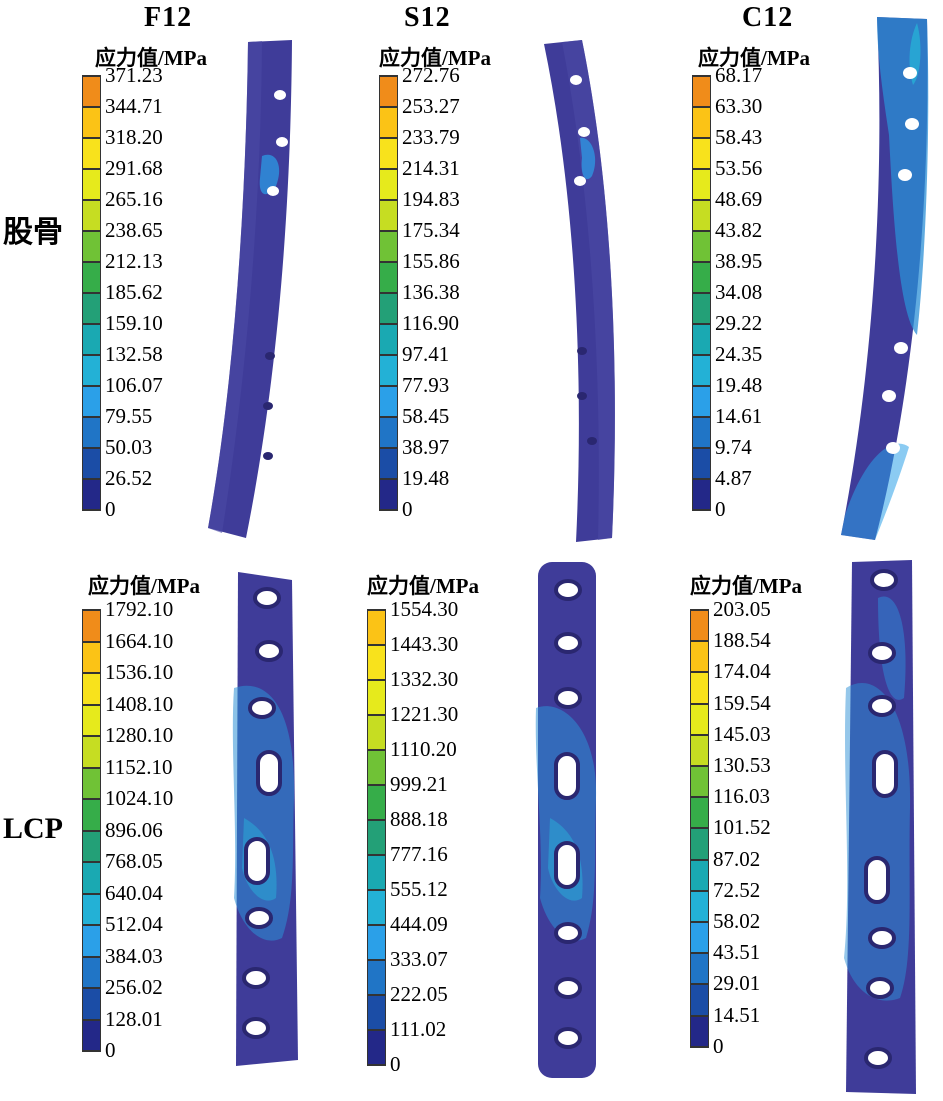 This screenshot has width=943, height=1101. Describe the element at coordinates (139, 640) in the screenshot. I see `colorbar-tick-label: 1664.10` at that location.